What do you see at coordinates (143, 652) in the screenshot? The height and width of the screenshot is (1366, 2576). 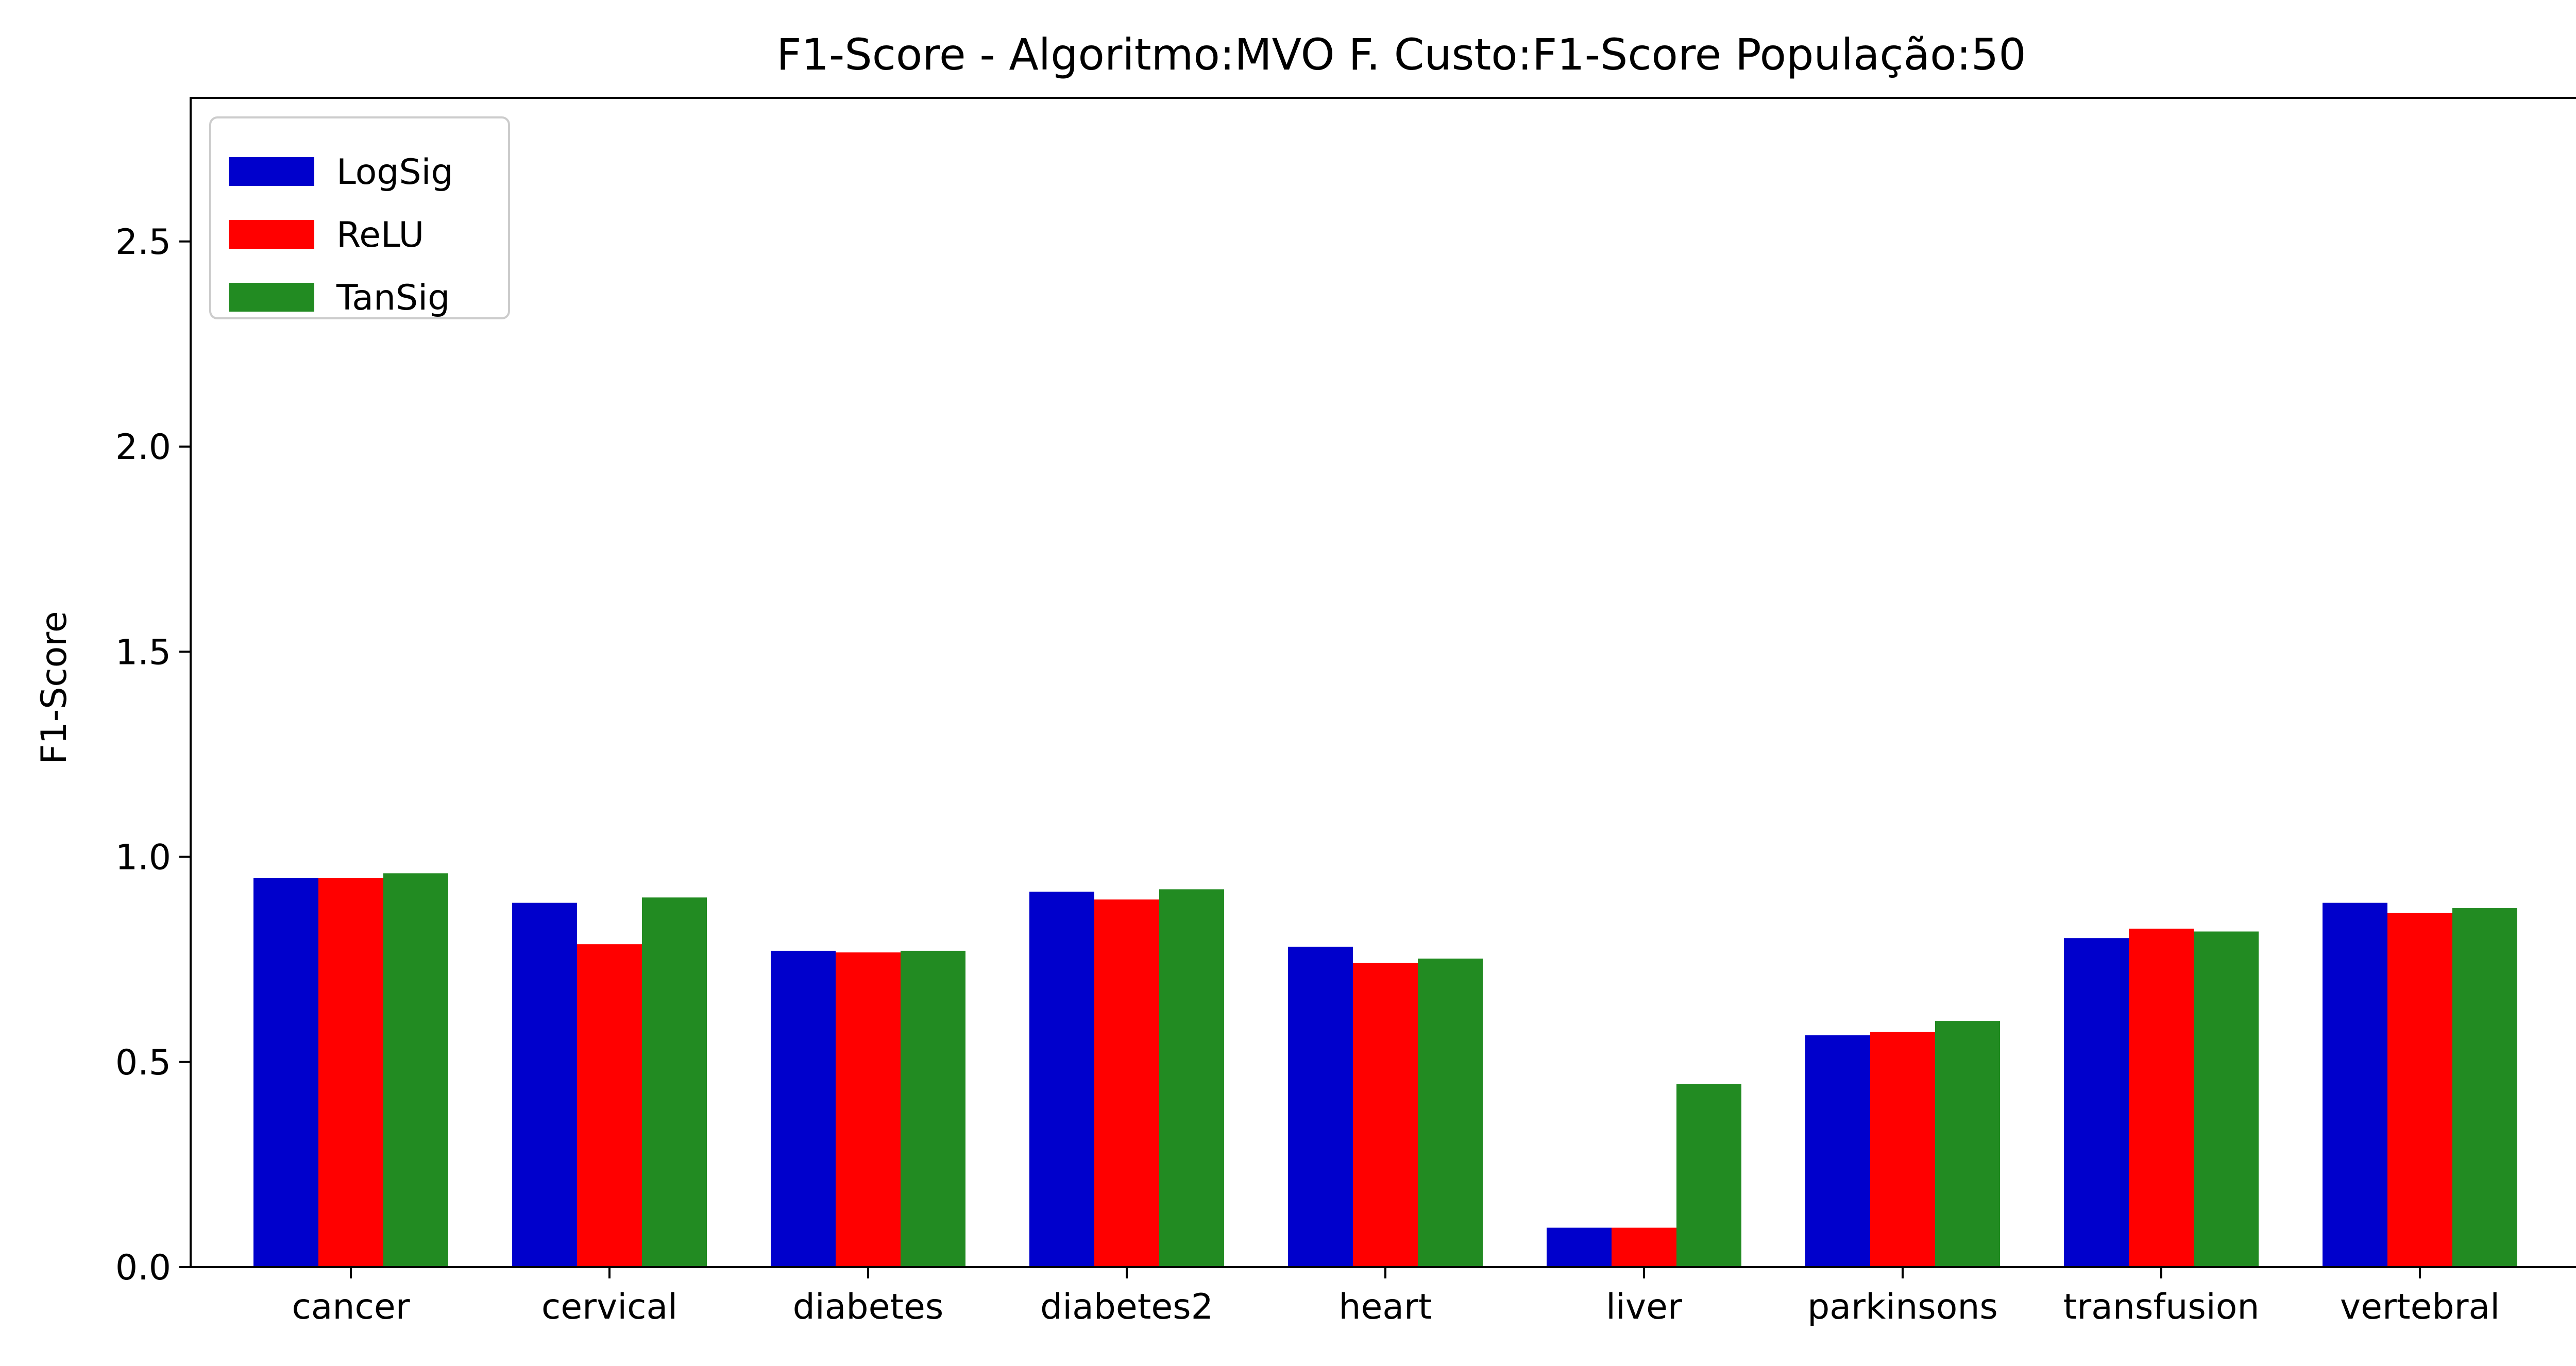 I see `y-tick-label-1.5: 1.5` at bounding box center [143, 652].